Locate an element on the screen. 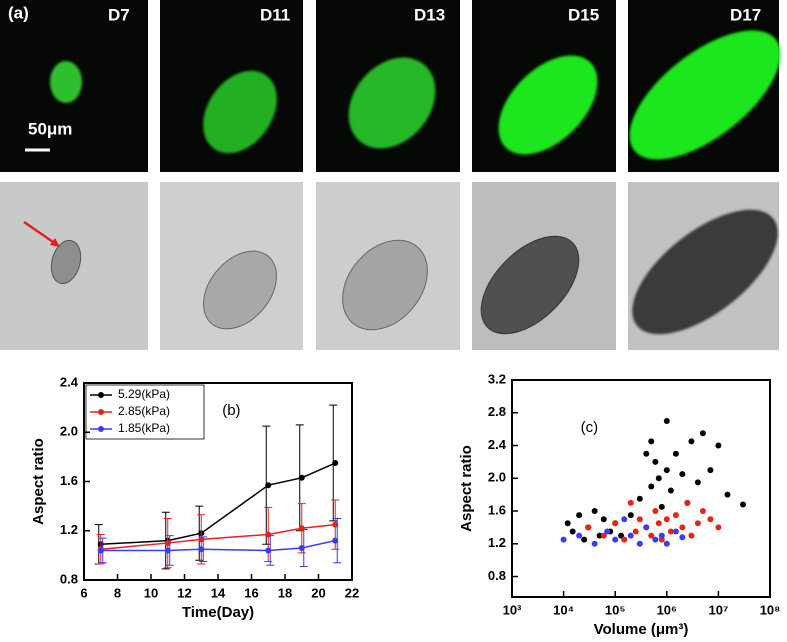 This screenshot has height=642, width=787. x-axis-title: Volume (μm³) is located at coordinates (641, 629).